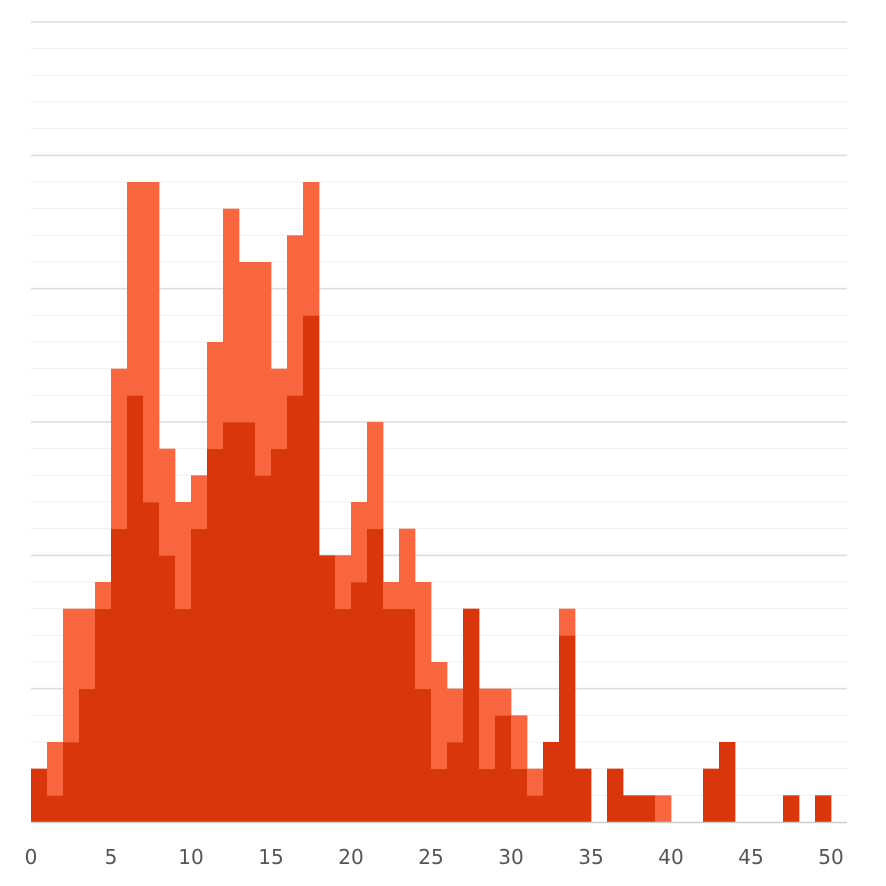 This screenshot has width=886, height=886. I want to click on x-tick-label: 40, so click(670, 857).